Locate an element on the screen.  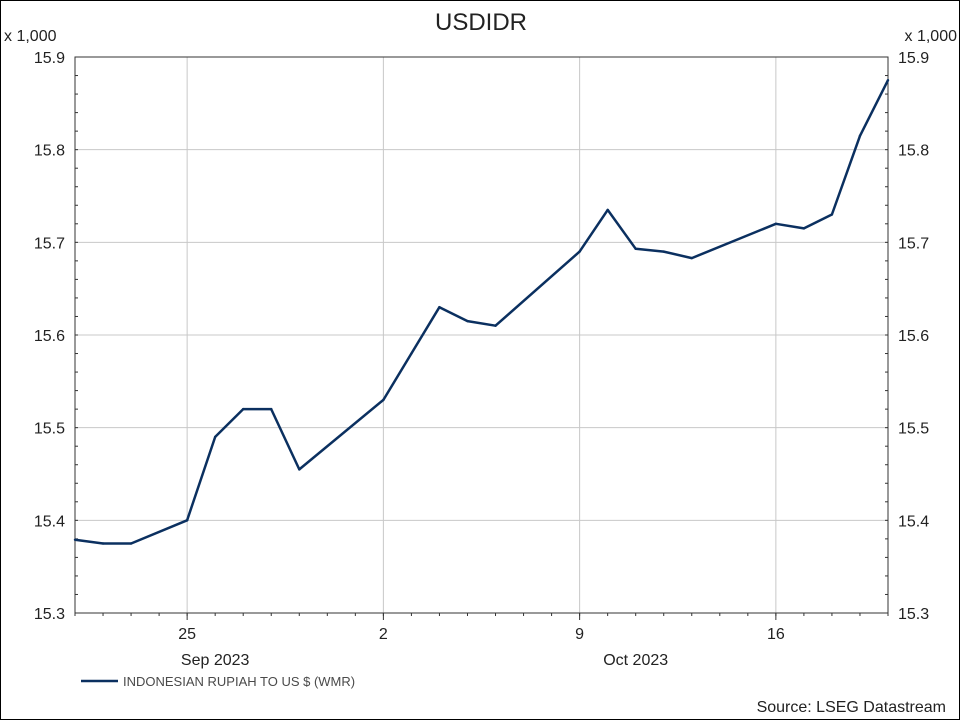
y-tick-label-left: 15.7 is located at coordinates (49, 243).